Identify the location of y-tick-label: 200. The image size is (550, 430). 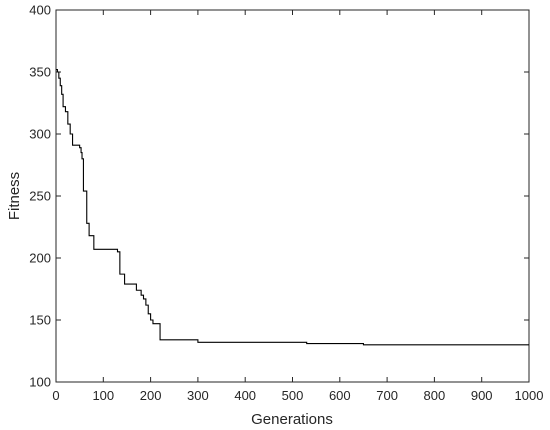
(40, 258).